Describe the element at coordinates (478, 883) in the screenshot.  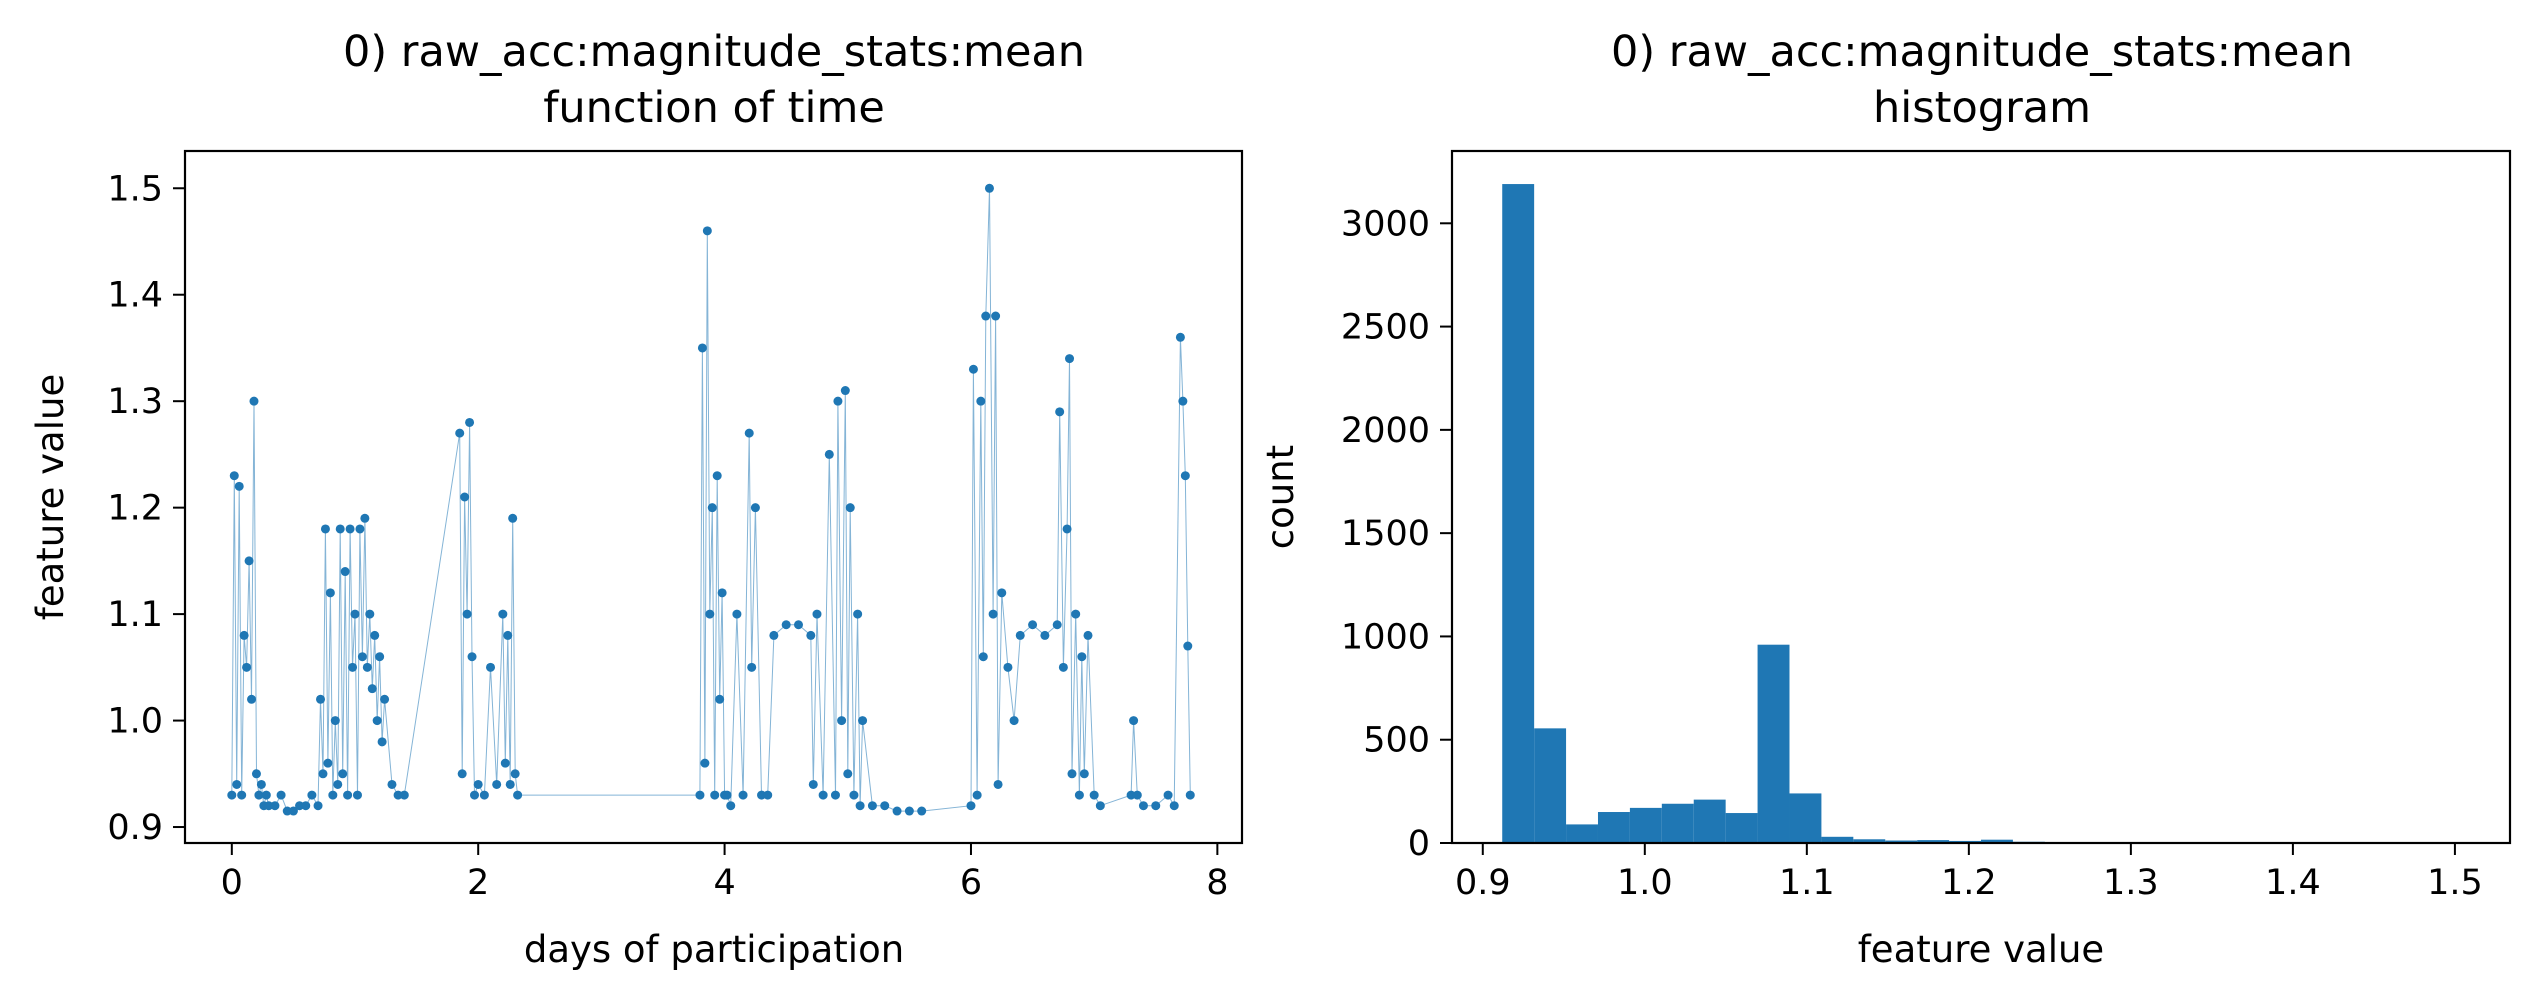
I see `left-x-tick-label: 2` at that location.